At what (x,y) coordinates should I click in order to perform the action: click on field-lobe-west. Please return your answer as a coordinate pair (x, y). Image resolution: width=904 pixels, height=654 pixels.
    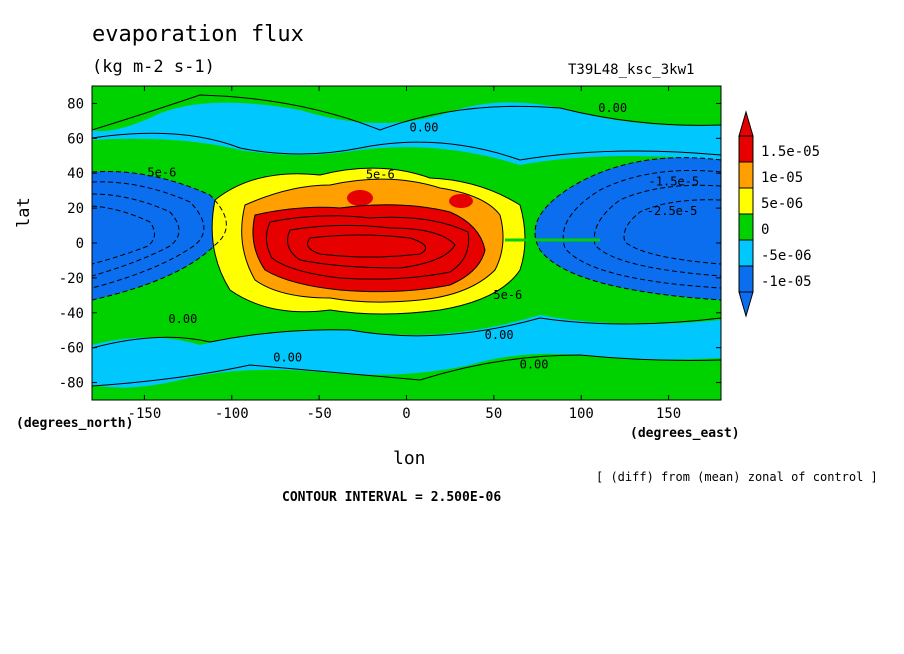
    Looking at the image, I should click on (159, 235).